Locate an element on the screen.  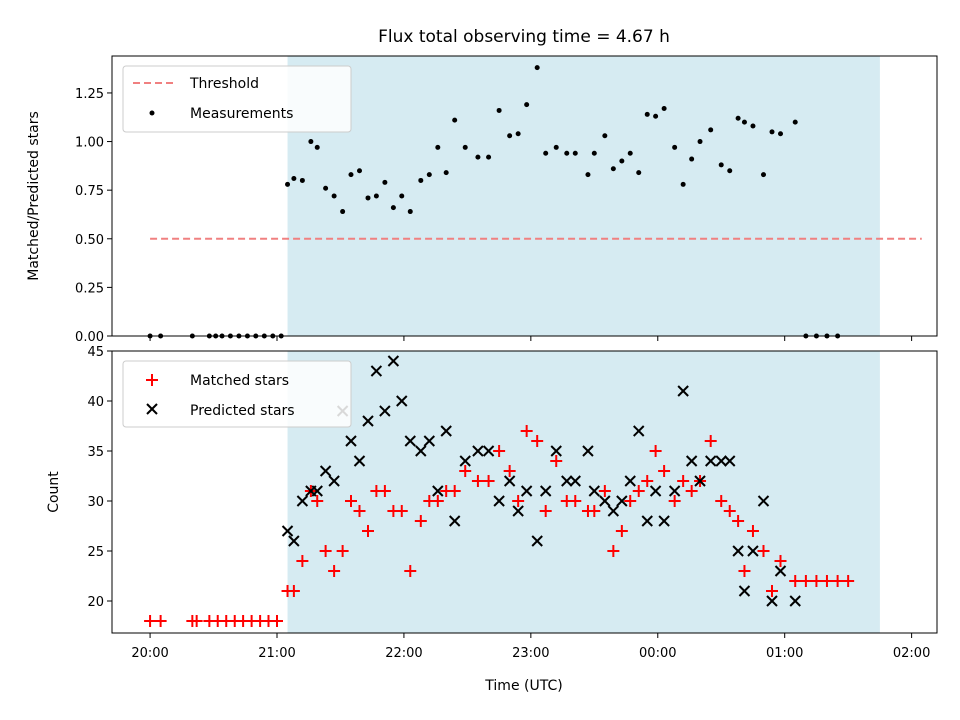
matched-legend-swatch is located at coordinates (152, 380).